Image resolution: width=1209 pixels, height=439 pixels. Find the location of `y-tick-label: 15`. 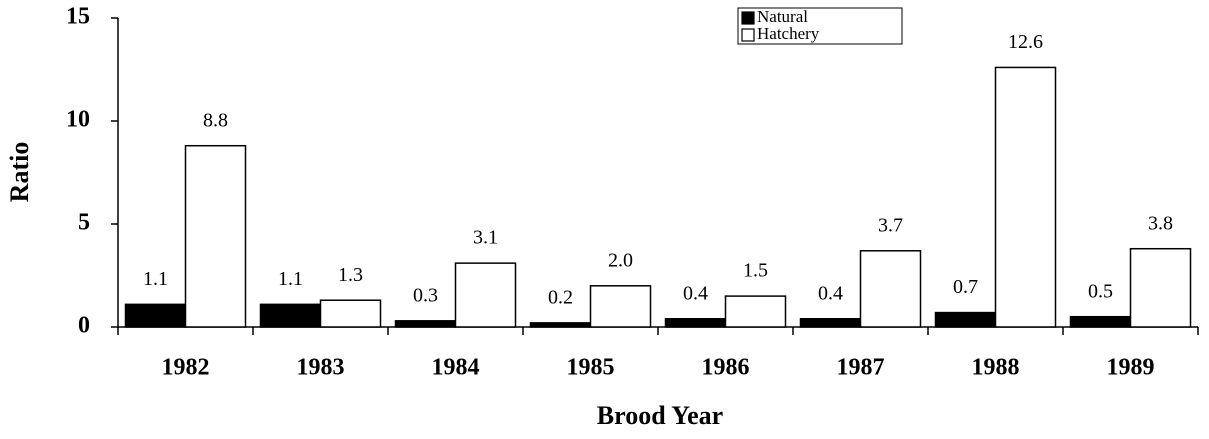

y-tick-label: 15 is located at coordinates (78, 17).